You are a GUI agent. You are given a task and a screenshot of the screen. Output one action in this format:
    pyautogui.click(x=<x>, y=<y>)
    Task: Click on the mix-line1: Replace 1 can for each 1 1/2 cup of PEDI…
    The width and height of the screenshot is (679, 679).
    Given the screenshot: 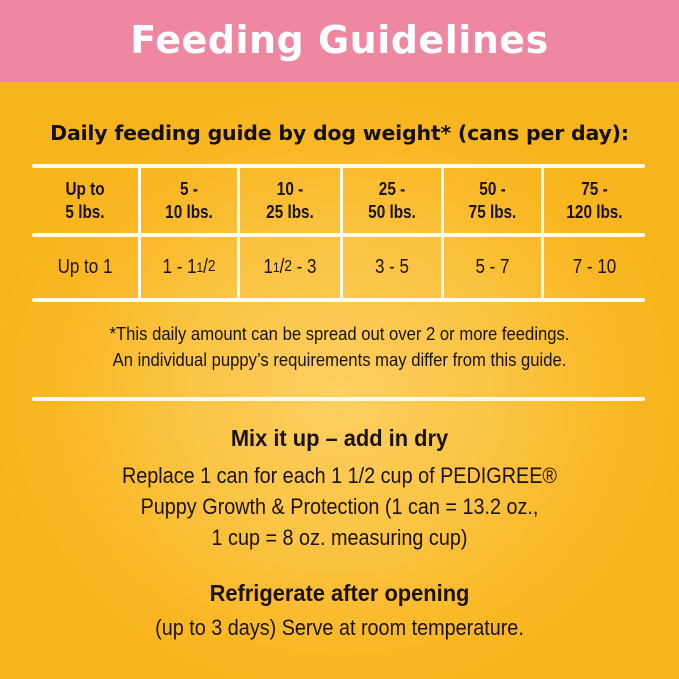 What is the action you would take?
    pyautogui.click(x=339, y=475)
    